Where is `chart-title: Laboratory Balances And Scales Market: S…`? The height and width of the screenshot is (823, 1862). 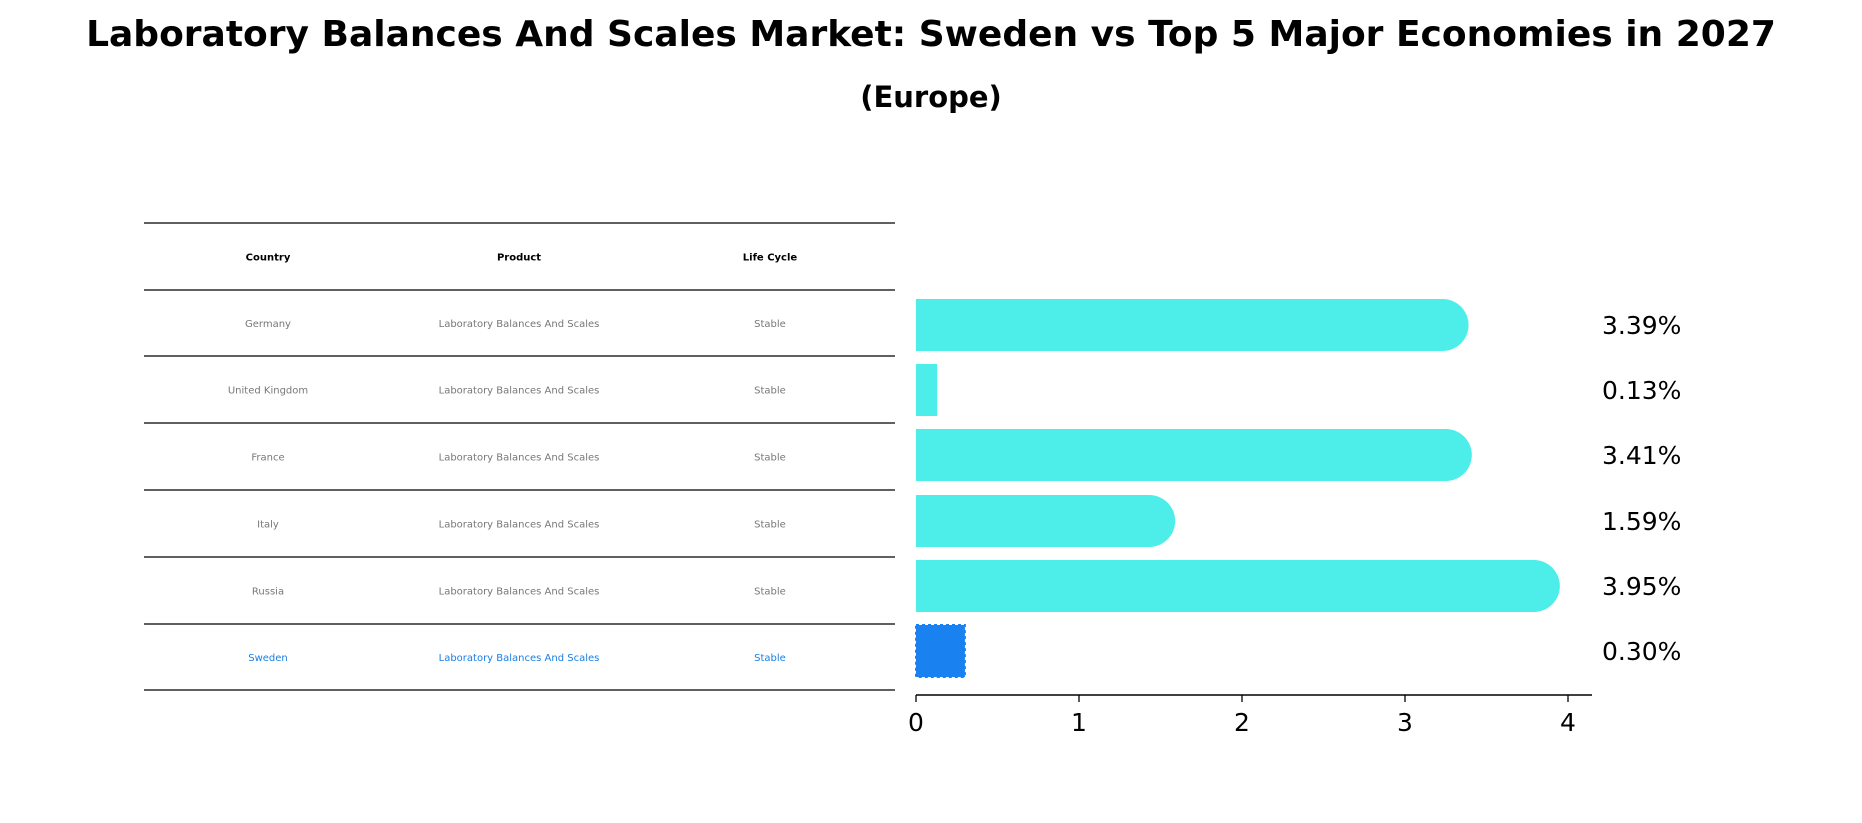
chart-title: Laboratory Balances And Scales Market: S… is located at coordinates (931, 34).